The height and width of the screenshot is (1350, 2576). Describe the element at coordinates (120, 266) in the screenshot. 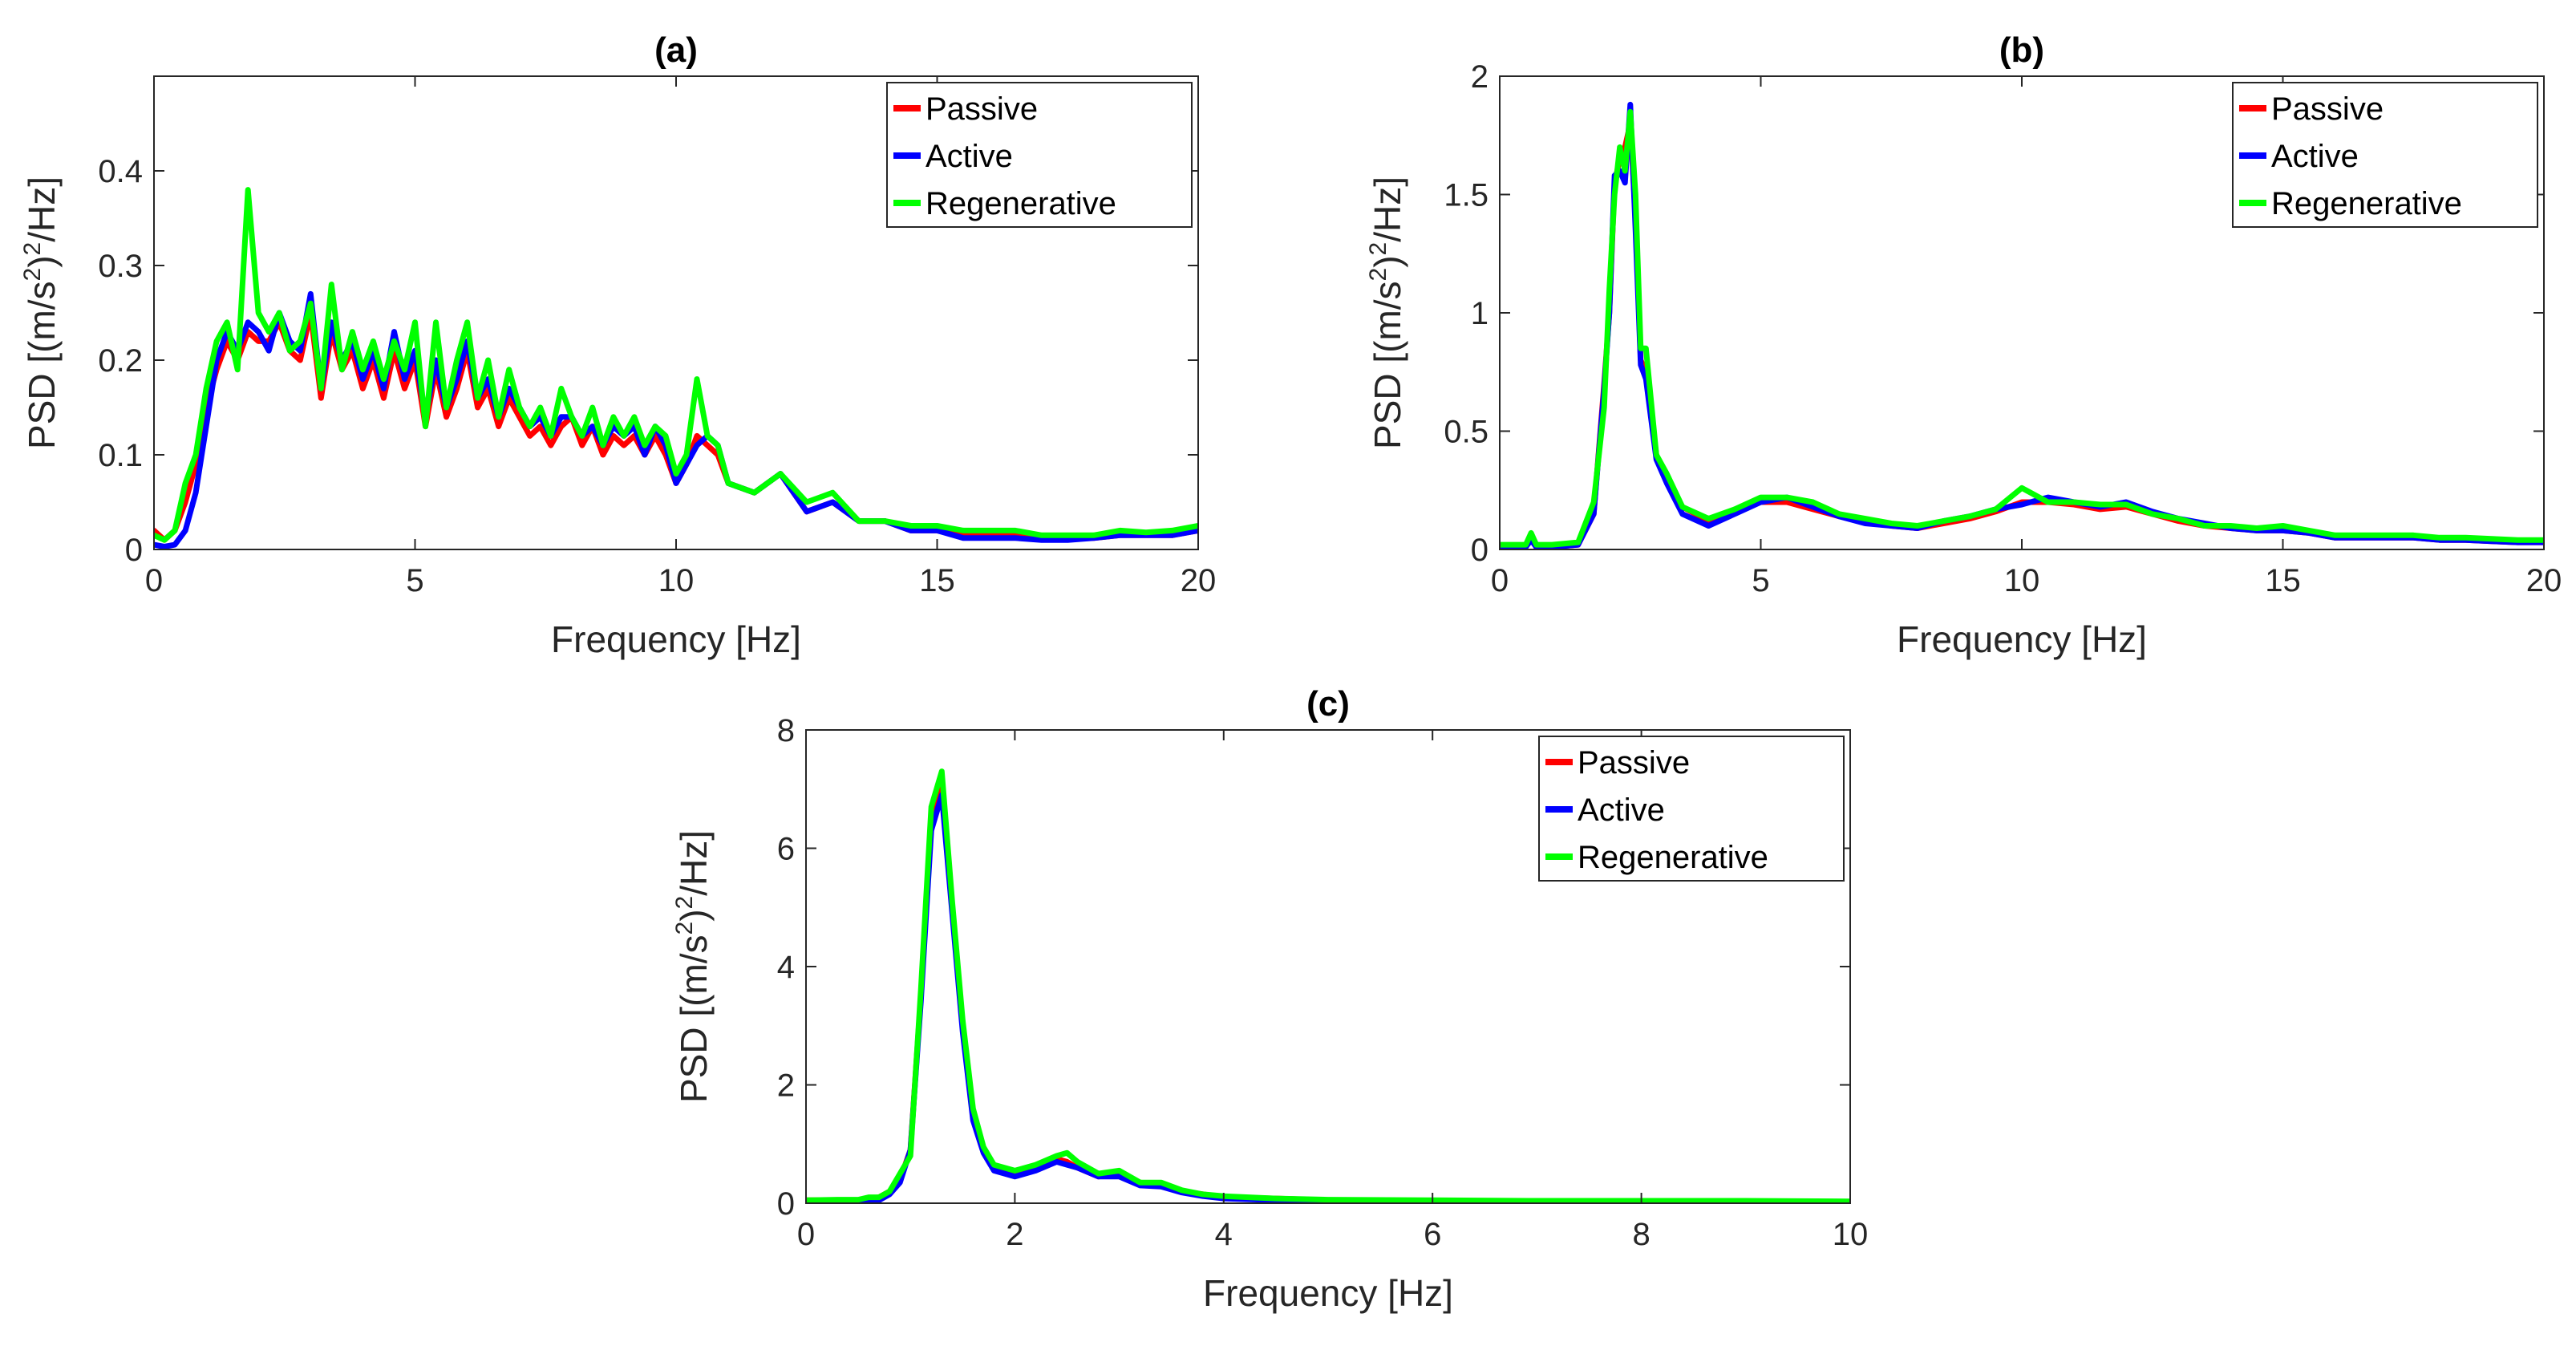

I see `y-tick-label: 0.3` at that location.